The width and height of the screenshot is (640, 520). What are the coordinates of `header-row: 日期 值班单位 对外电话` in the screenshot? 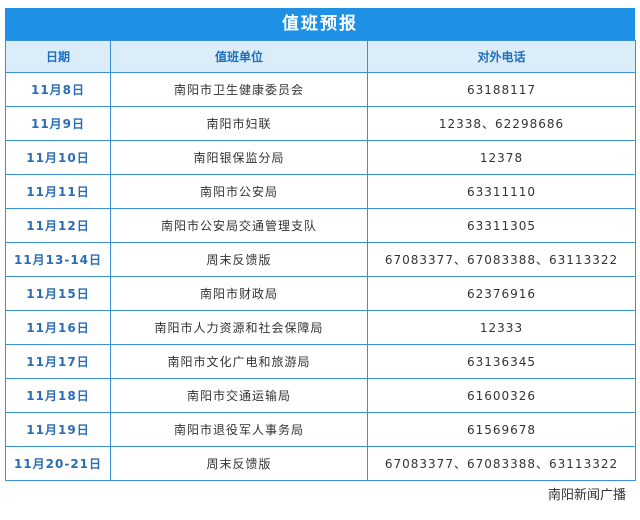 It's located at (320, 56).